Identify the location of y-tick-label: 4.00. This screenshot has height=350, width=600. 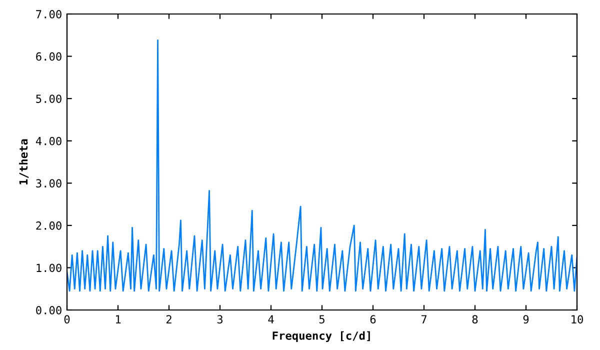
(49, 141).